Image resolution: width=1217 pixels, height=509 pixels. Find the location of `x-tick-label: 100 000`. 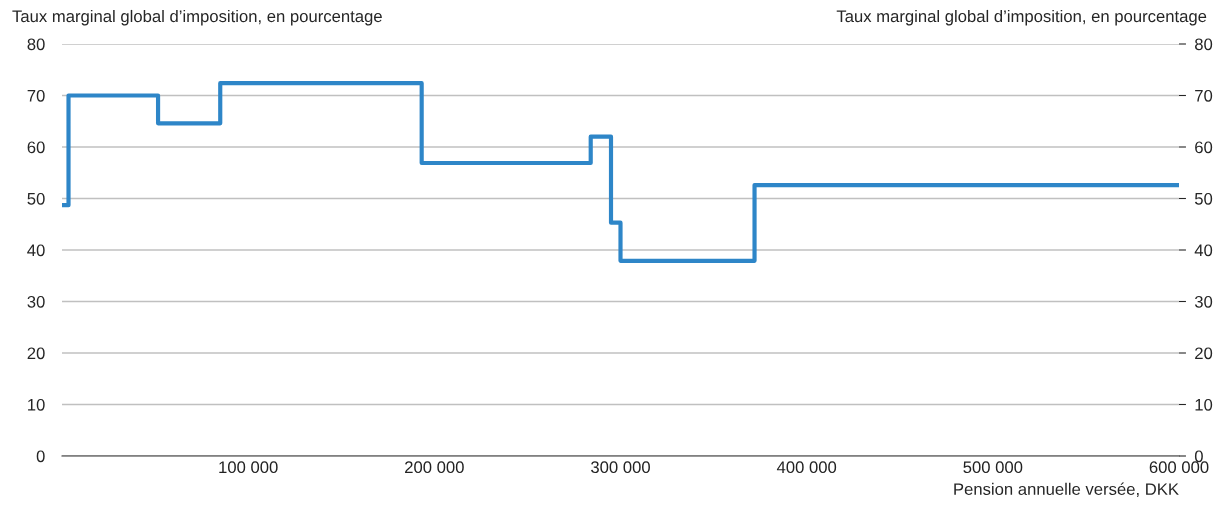

x-tick-label: 100 000 is located at coordinates (248, 467).